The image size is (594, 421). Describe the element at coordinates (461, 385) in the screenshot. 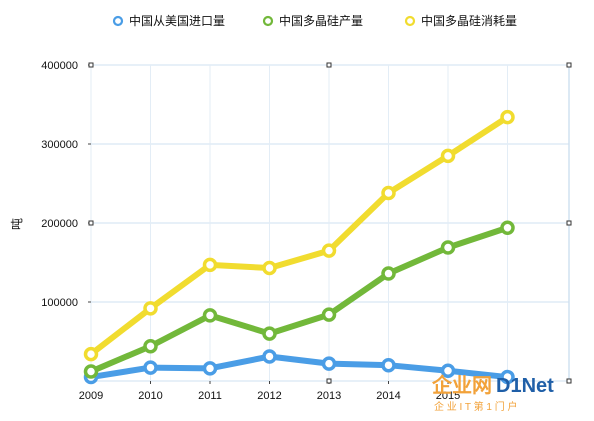

I see `watermark-main-prefix: 企业网` at that location.